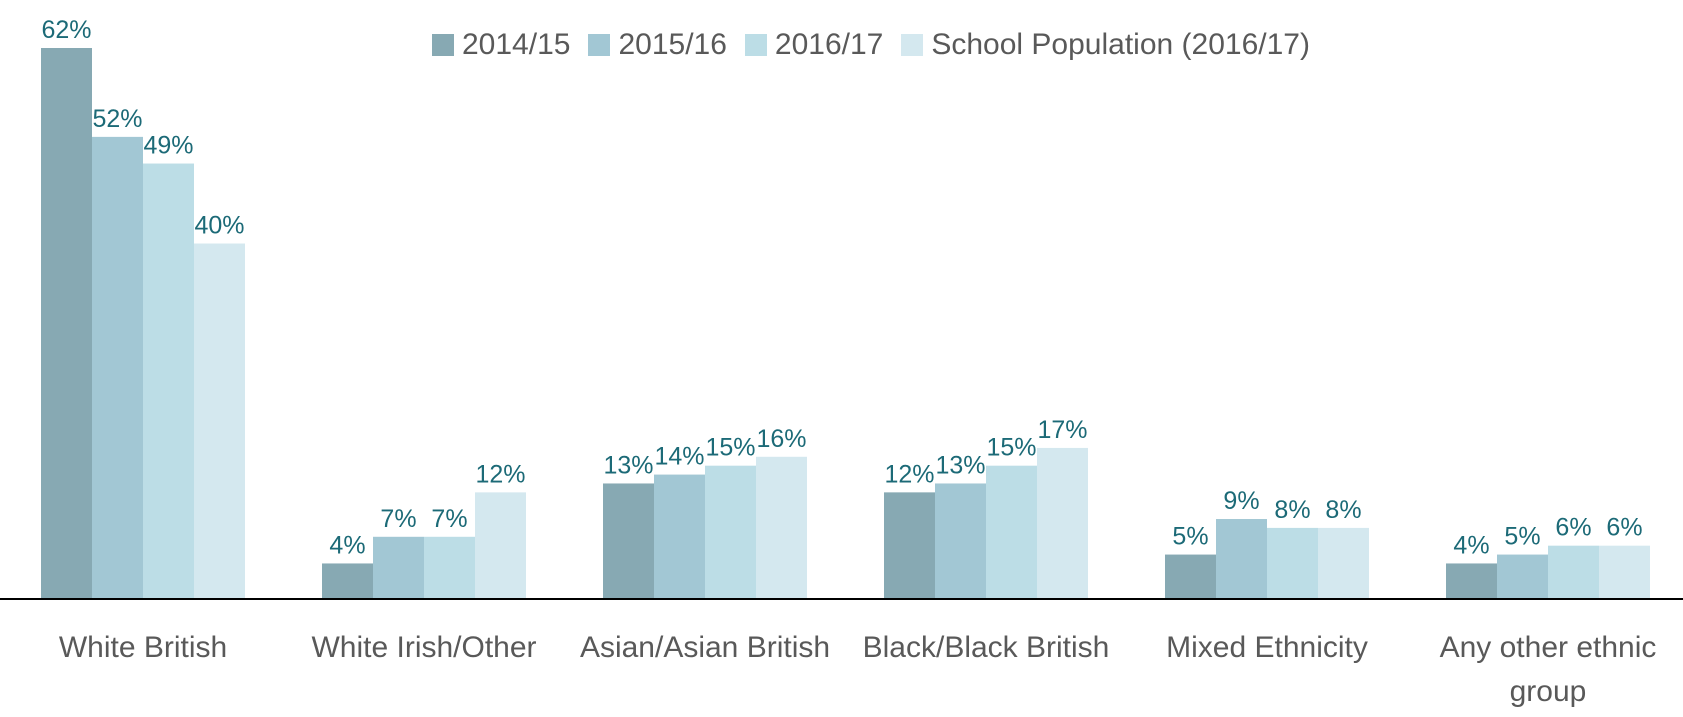  I want to click on legend-label: 2016/17, so click(829, 44).